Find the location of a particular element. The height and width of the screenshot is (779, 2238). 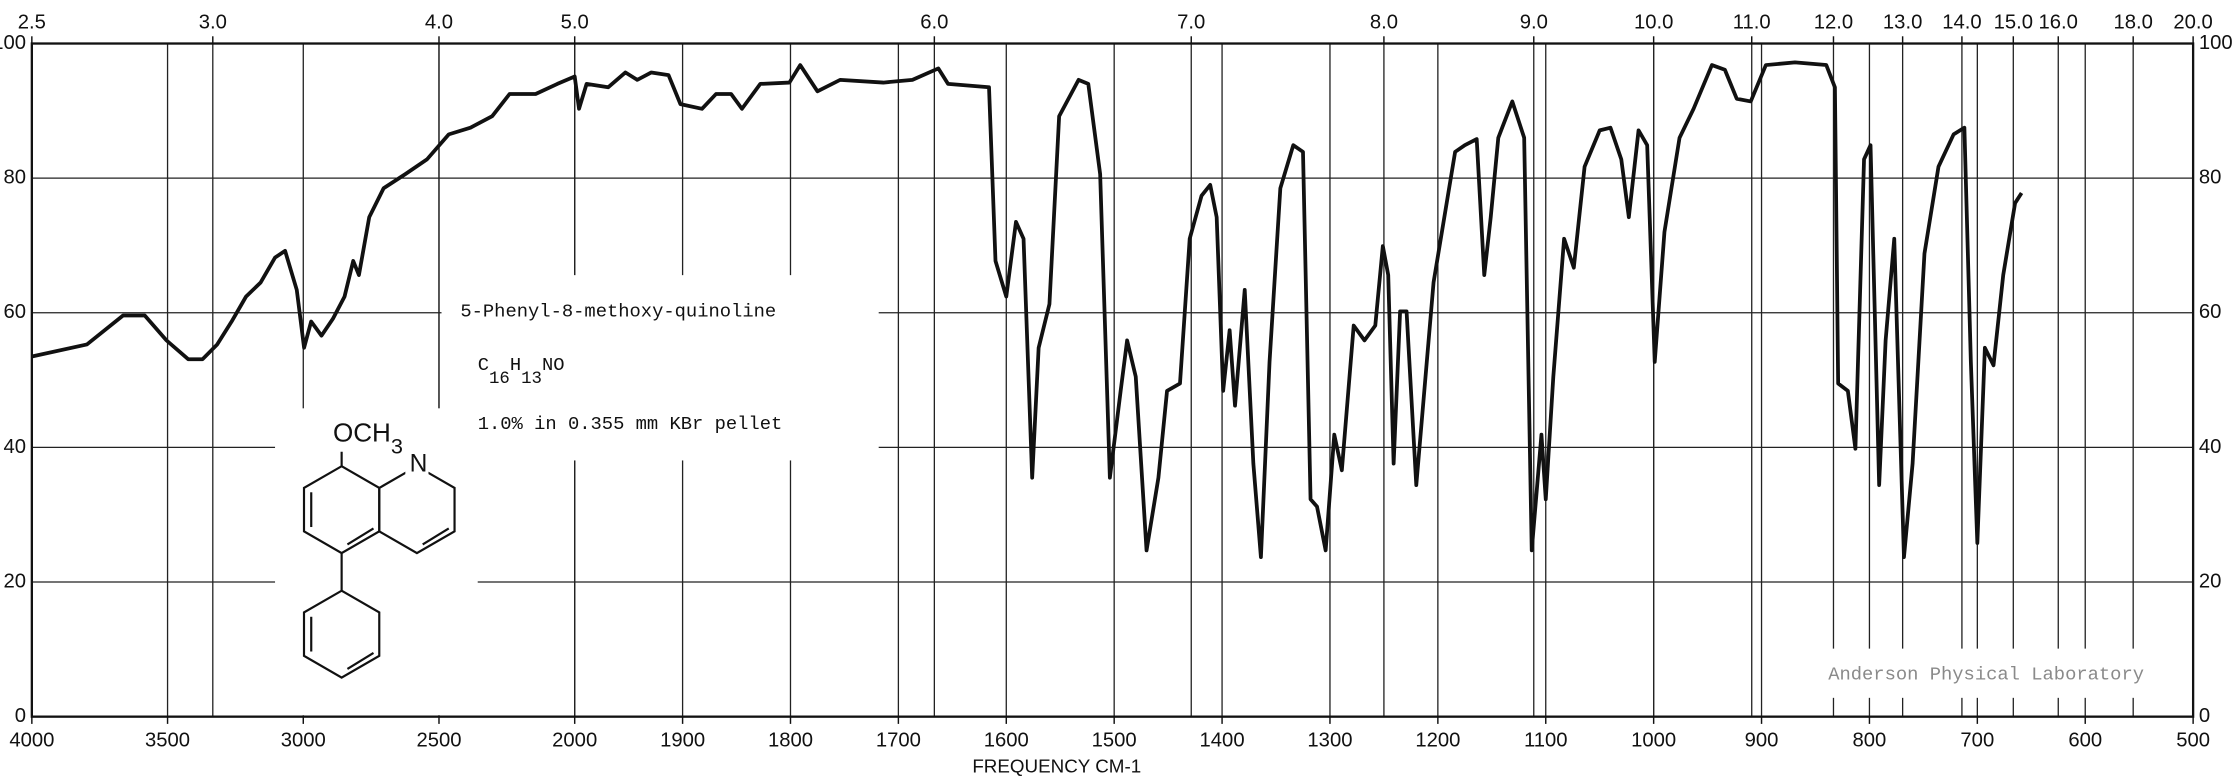

x-tick-label: 2000 is located at coordinates (574, 741).